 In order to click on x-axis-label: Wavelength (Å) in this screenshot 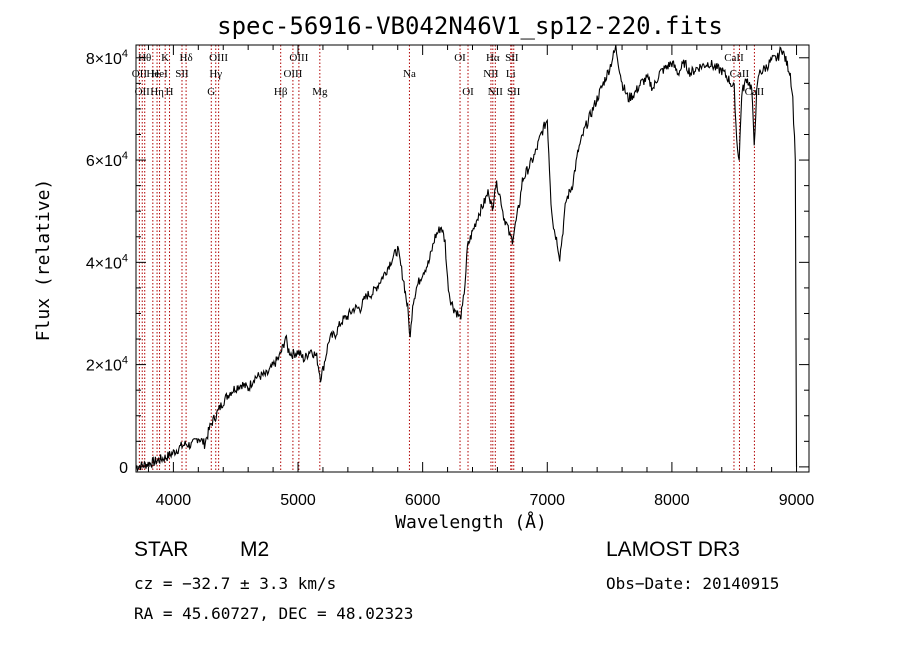, I will do `click(471, 522)`.